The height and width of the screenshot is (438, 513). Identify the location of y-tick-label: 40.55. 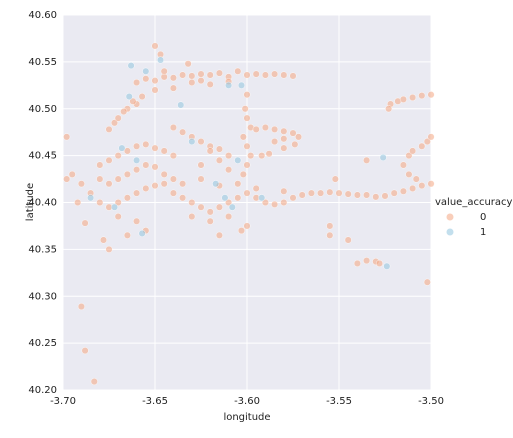
(42, 62).